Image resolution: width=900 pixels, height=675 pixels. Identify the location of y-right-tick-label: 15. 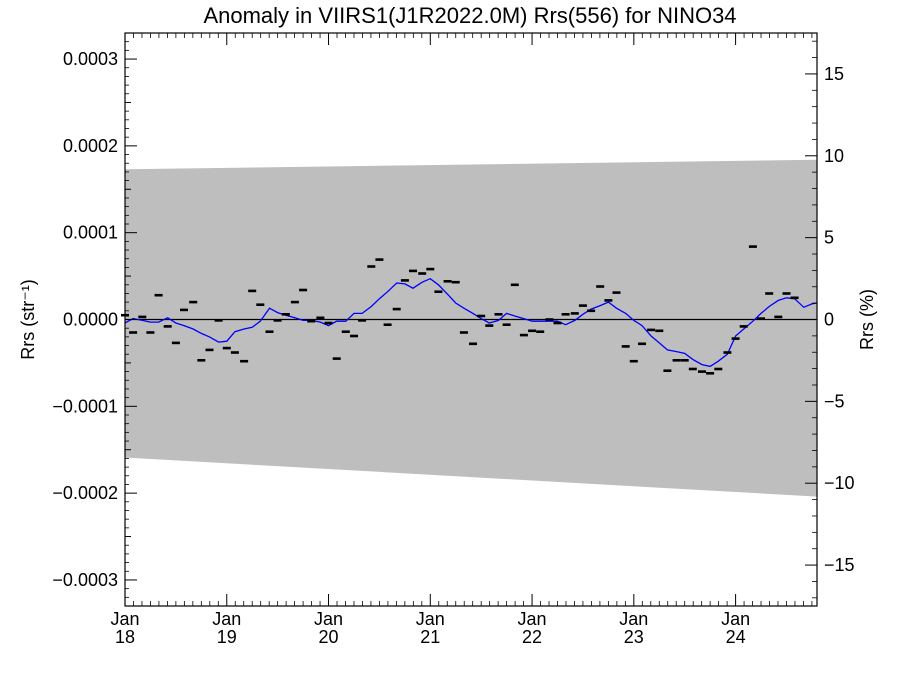
(834, 74).